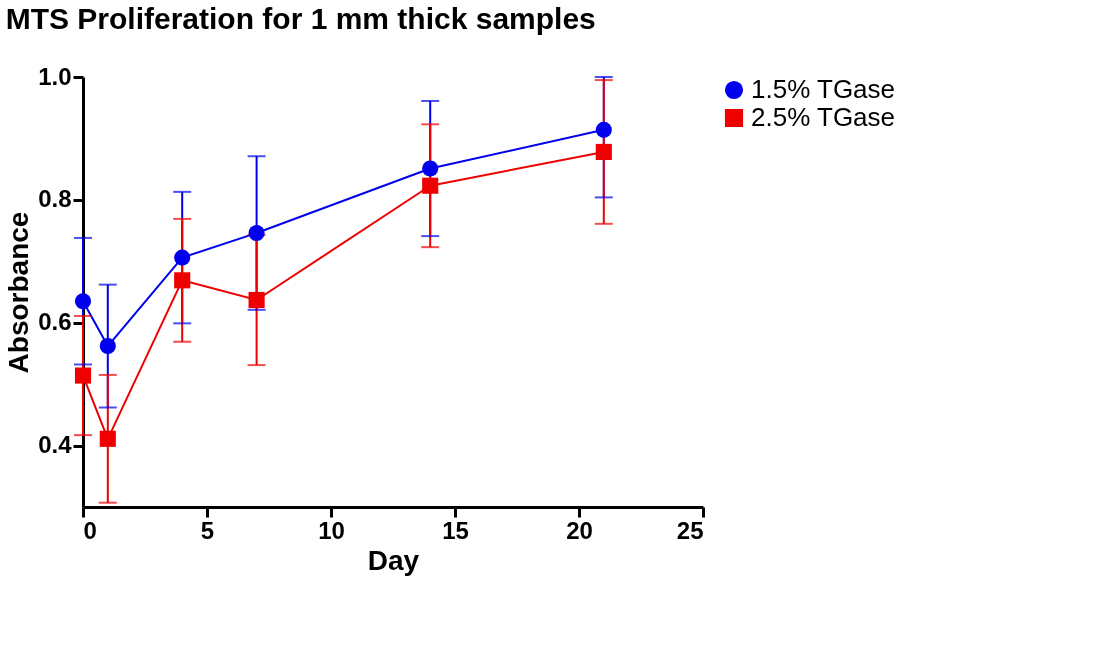 The image size is (1096, 666). I want to click on x-tick-label: 5, so click(207, 530).